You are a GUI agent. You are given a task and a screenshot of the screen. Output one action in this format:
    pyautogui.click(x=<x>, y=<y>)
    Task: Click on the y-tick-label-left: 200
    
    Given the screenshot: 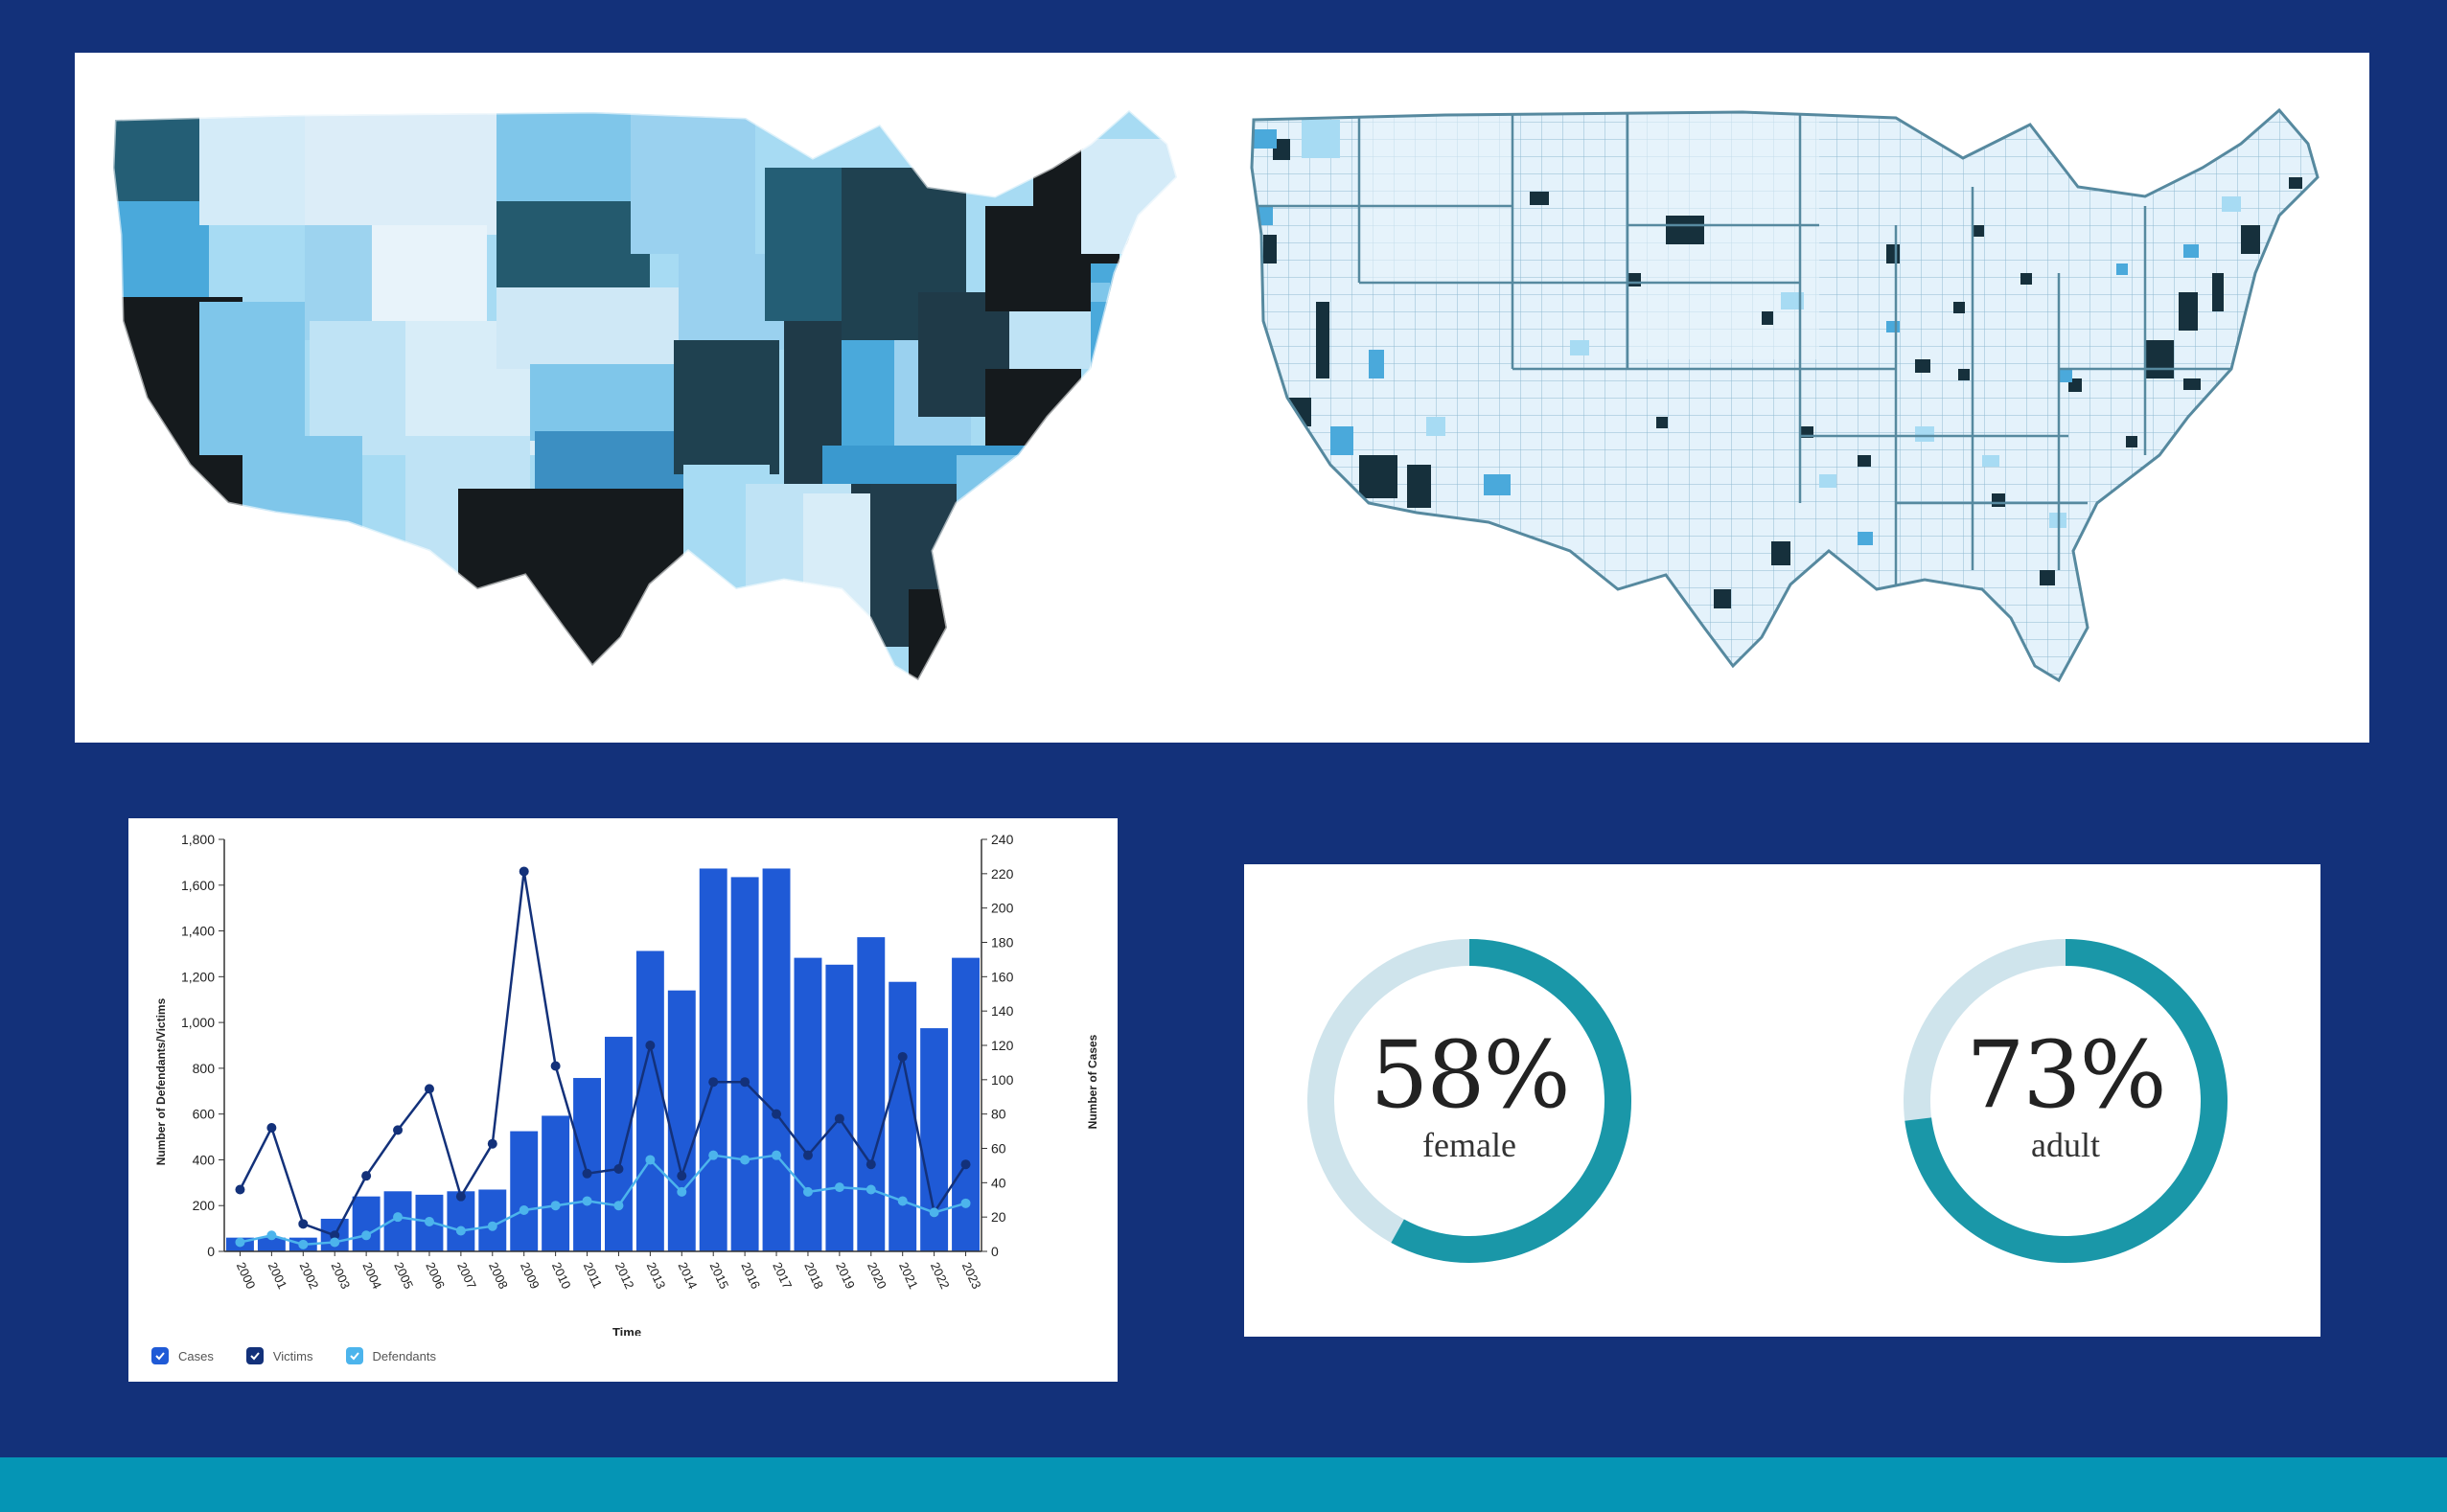 What is the action you would take?
    pyautogui.click(x=204, y=1205)
    